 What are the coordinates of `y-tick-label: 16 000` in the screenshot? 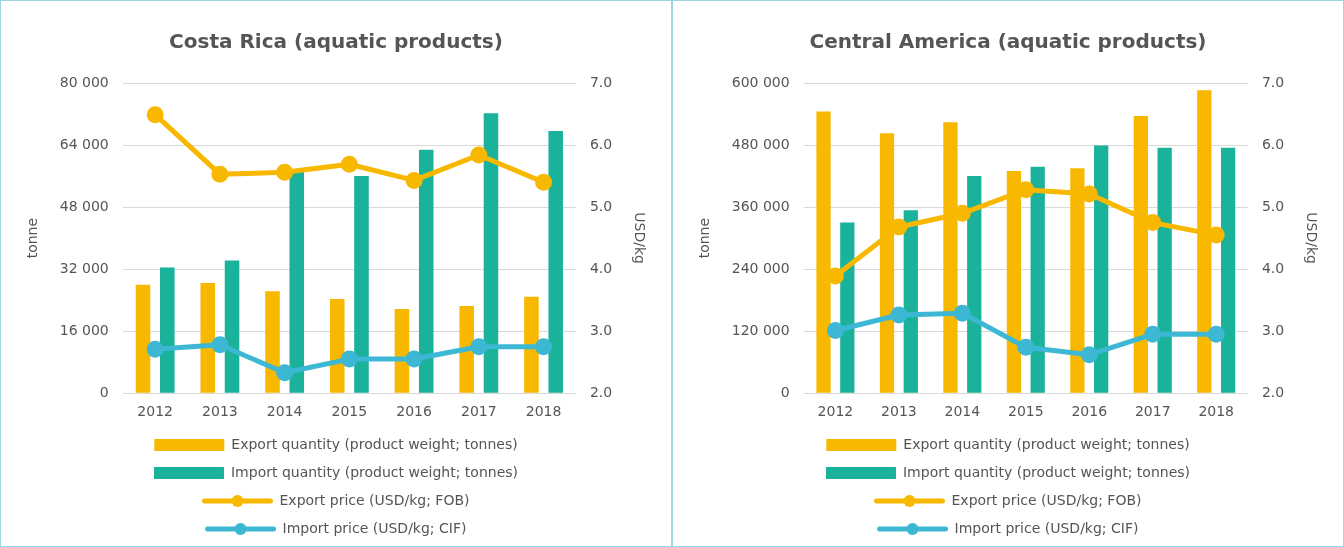 It's located at (84, 329).